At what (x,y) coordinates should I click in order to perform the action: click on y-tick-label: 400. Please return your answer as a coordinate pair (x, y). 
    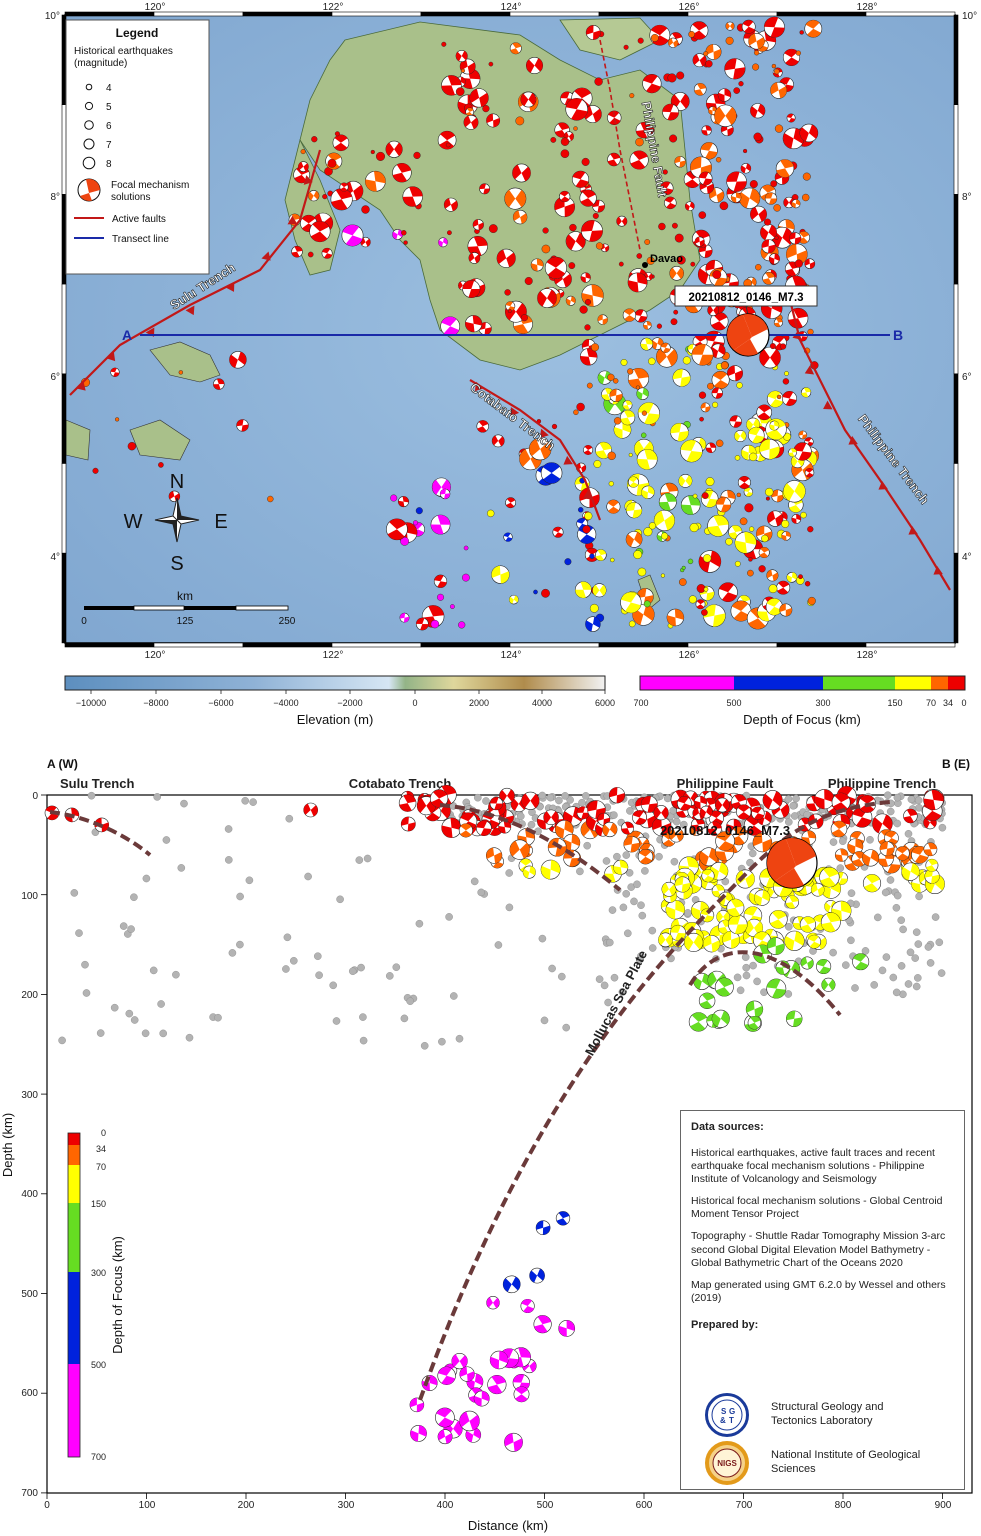
    Looking at the image, I should click on (29, 1194).